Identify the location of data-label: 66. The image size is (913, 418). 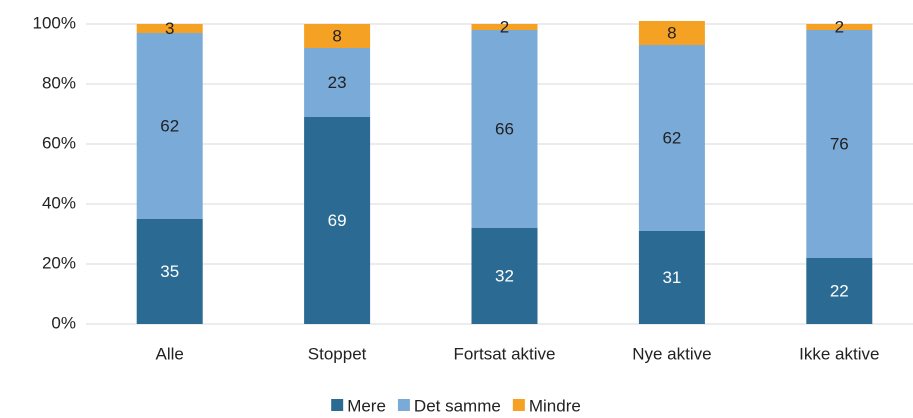
(504, 128).